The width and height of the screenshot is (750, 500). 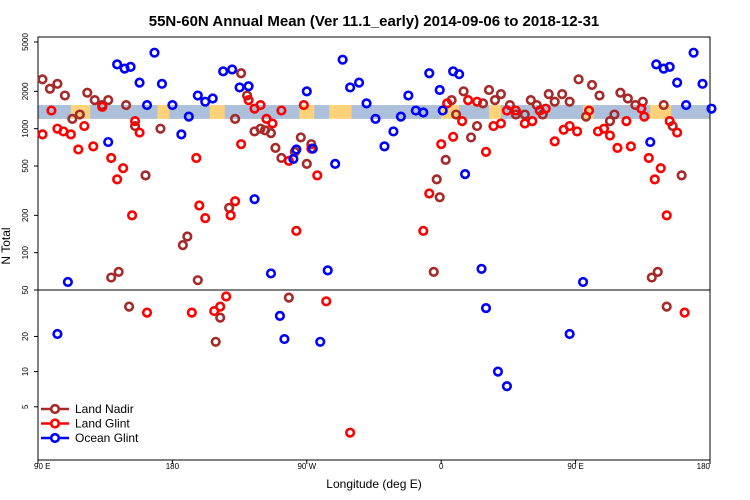 What do you see at coordinates (474, 112) in the screenshot?
I see `band-blue-segment` at bounding box center [474, 112].